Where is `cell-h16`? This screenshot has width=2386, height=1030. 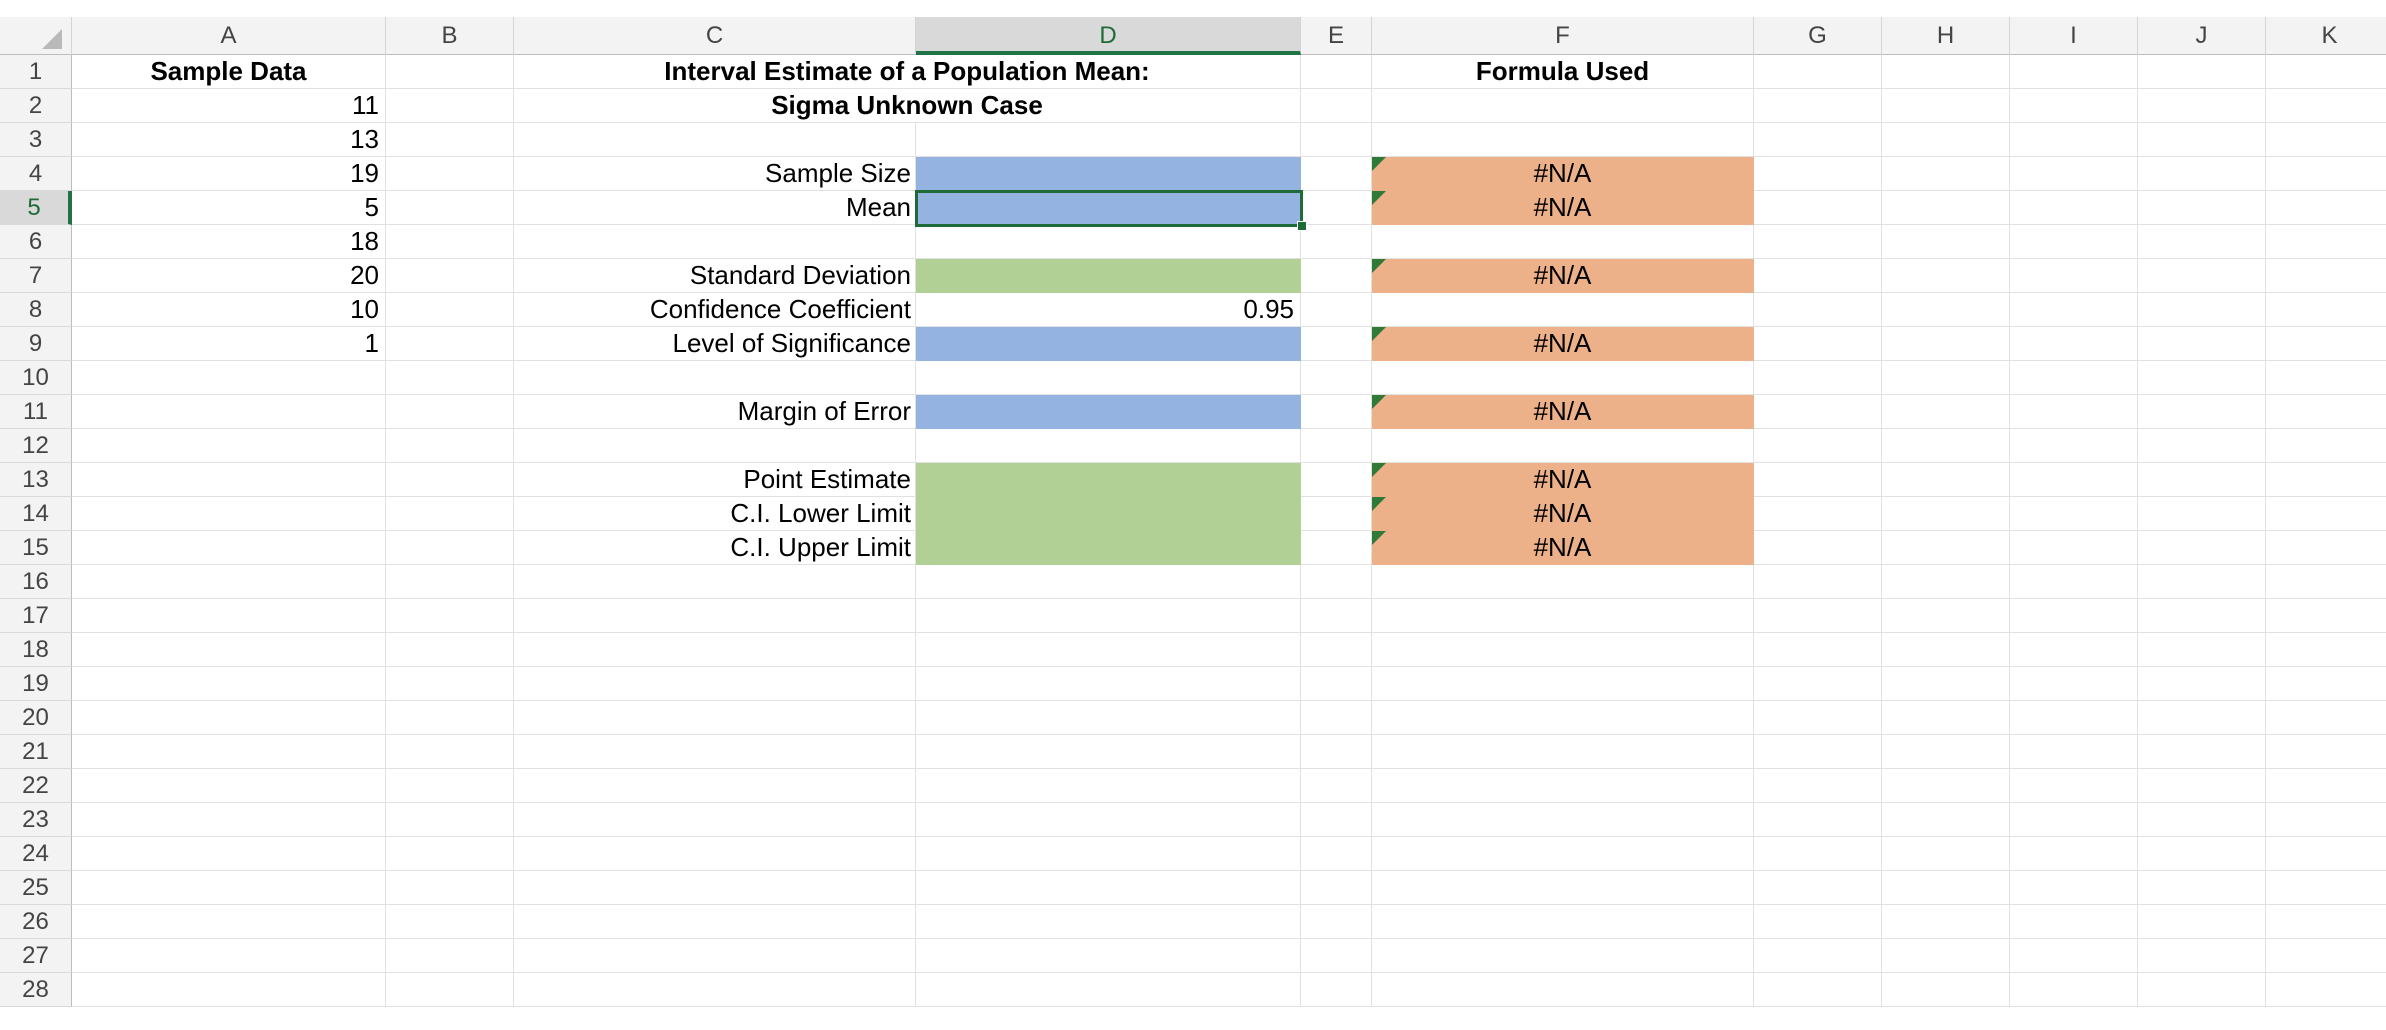 cell-h16 is located at coordinates (1946, 582).